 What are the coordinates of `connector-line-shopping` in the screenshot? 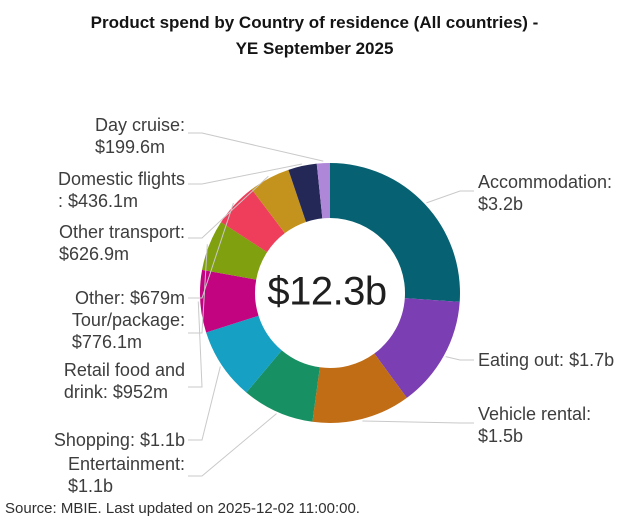 It's located at (204, 403).